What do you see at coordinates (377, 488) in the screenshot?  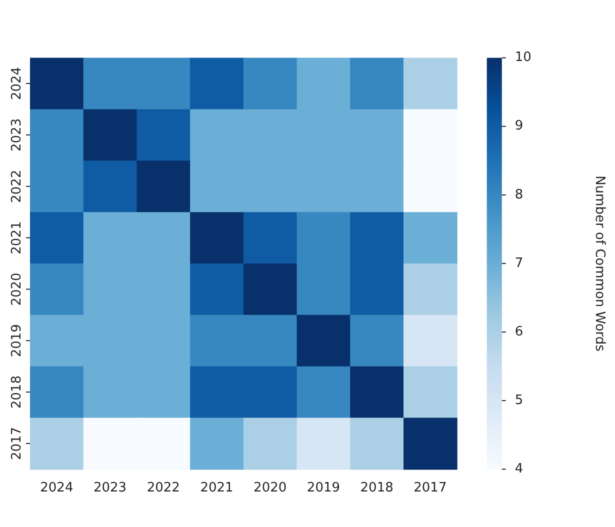 I see `x-tick-label: 2018` at bounding box center [377, 488].